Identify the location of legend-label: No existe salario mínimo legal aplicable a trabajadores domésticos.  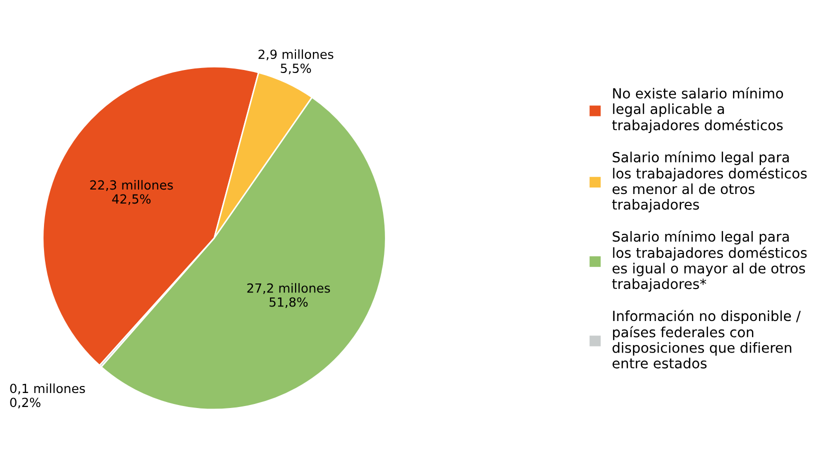
(698, 110).